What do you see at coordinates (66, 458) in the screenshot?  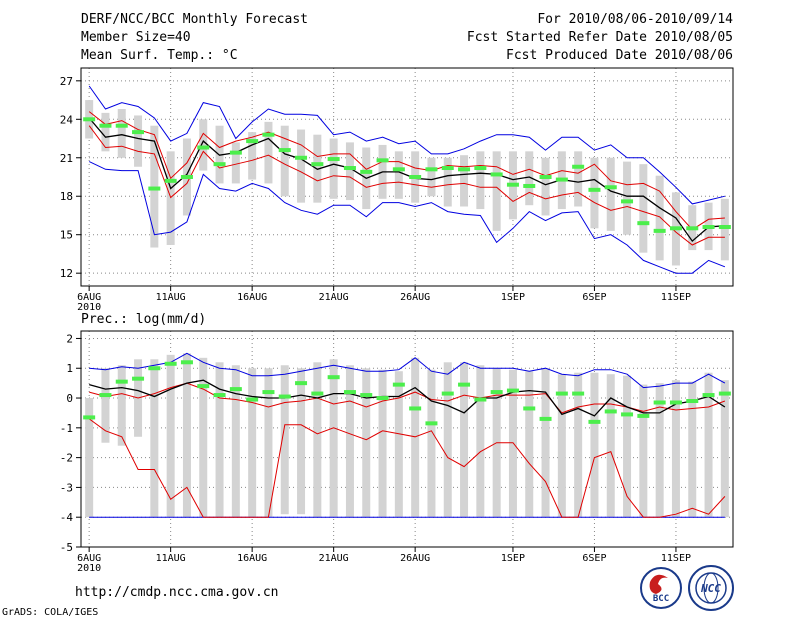 I see `prec-ytick-label: -2` at bounding box center [66, 458].